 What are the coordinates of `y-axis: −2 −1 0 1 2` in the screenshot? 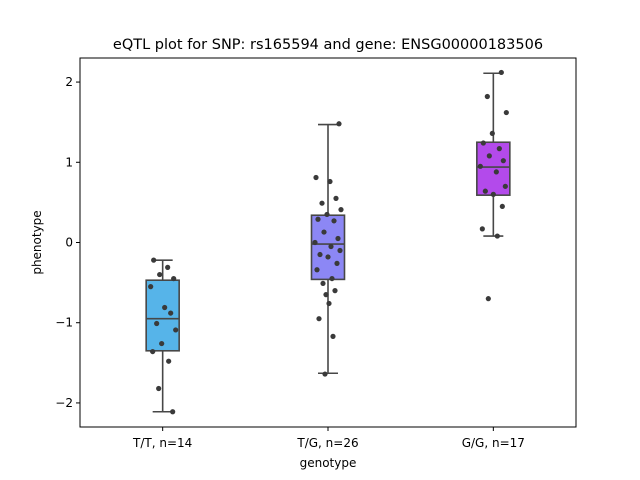 It's located at (67, 242).